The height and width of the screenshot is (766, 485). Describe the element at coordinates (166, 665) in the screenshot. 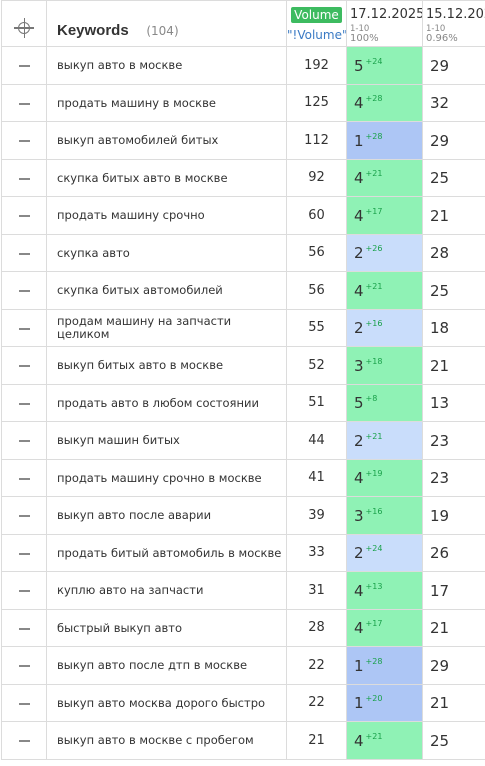

I see `keyword-cell: выкуп авто после дтп в москве` at that location.